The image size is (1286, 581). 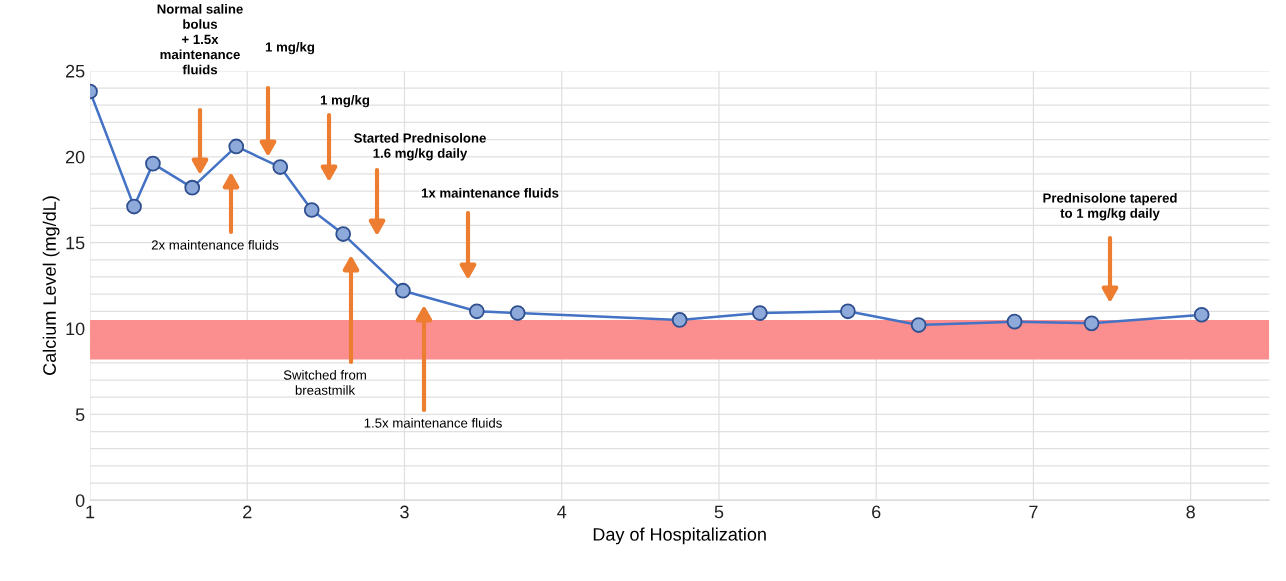 I want to click on y-tick-label: 15, so click(x=75, y=243).